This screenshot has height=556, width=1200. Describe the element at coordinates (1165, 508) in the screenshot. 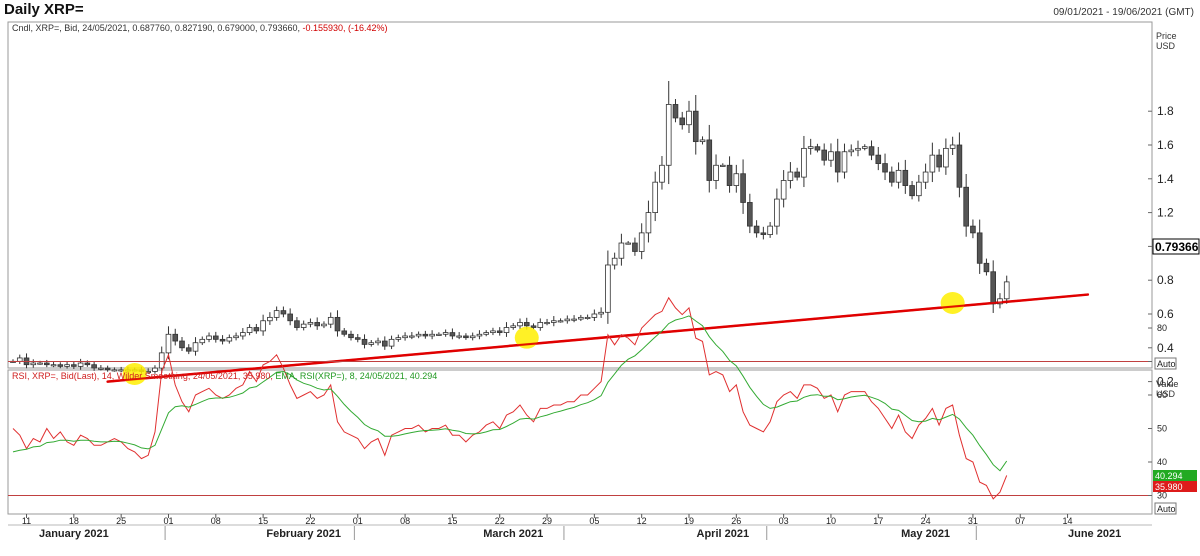

I see `rsi-auto-button: Auto` at that location.